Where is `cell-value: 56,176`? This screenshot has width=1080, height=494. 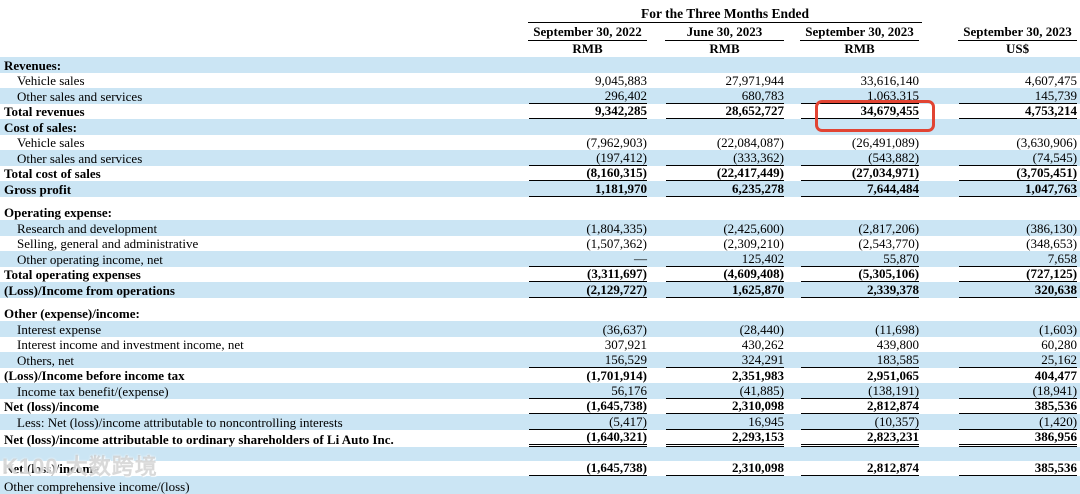 cell-value: 56,176 is located at coordinates (588, 391).